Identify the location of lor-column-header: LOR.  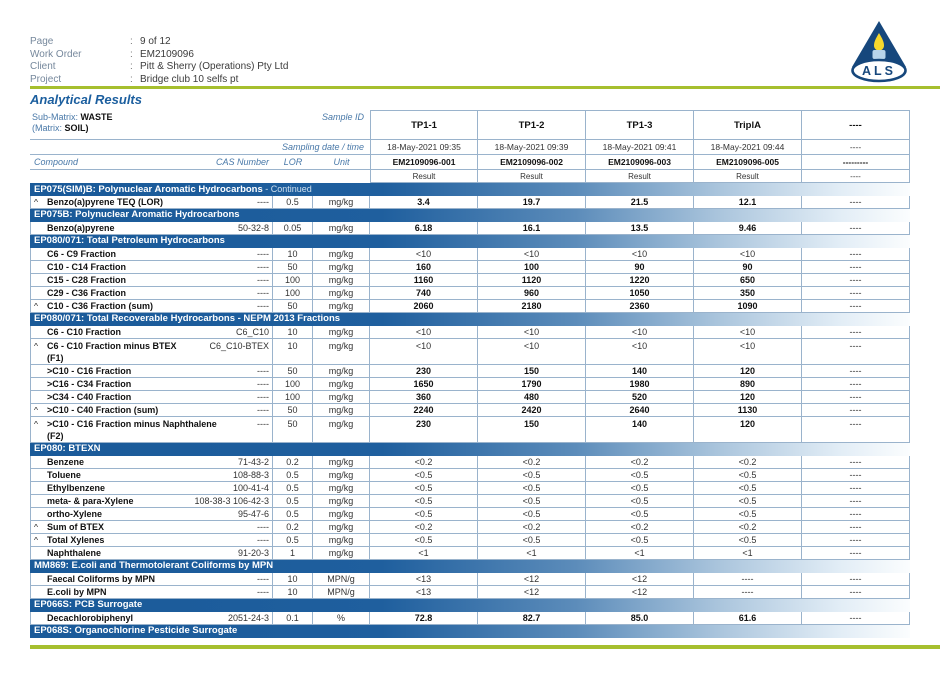
(293, 162).